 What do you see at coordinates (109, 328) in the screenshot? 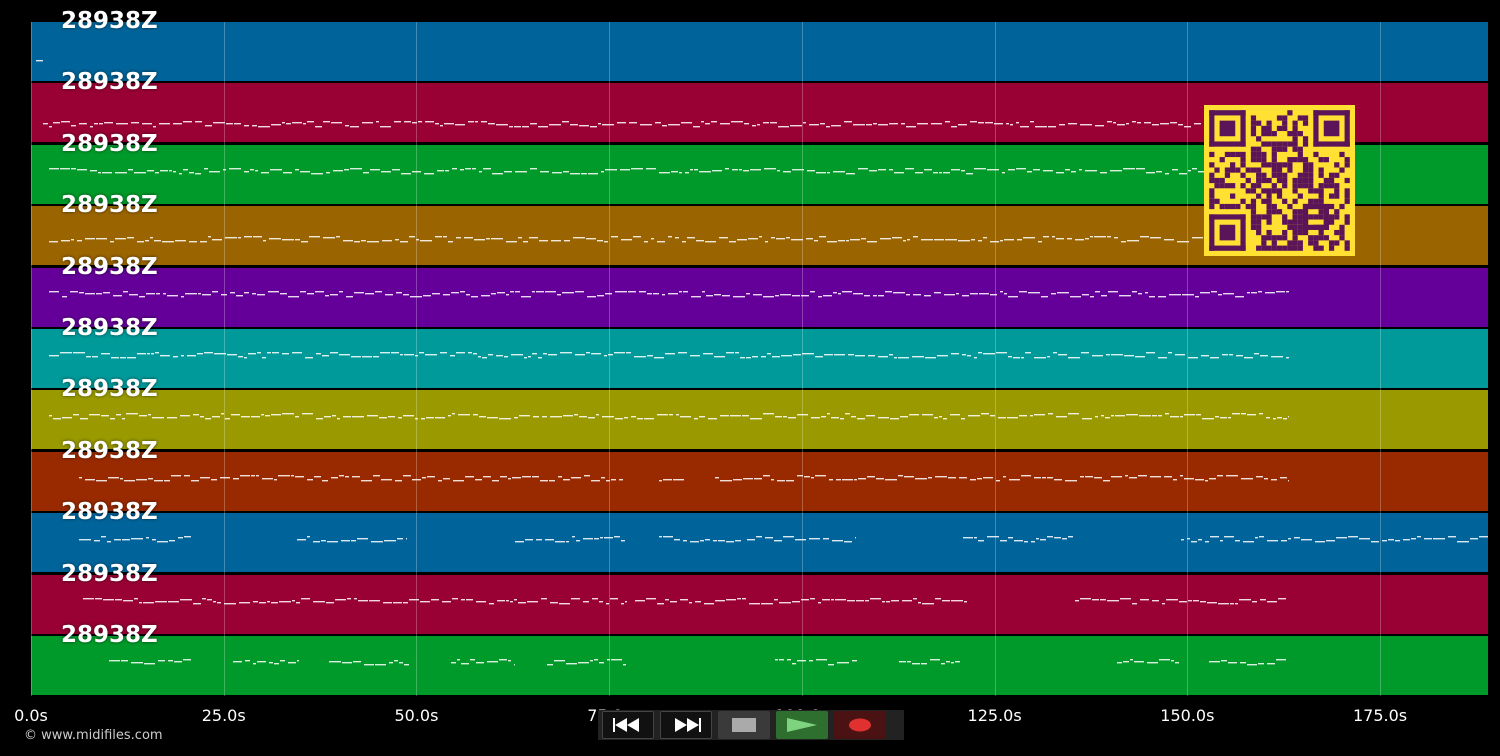
I see `track-name: 28938Z` at bounding box center [109, 328].